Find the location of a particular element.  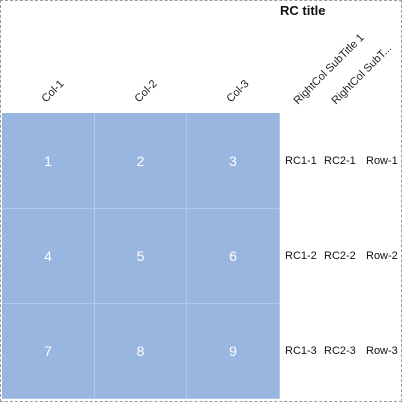

row-rc1-value: RC1-2 is located at coordinates (301, 256).